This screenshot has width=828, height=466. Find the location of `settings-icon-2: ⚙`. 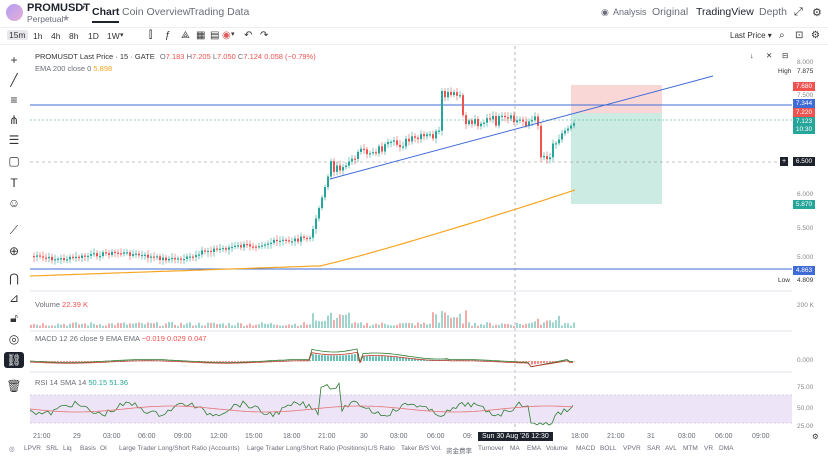

settings-icon-2: ⚙ is located at coordinates (815, 35).